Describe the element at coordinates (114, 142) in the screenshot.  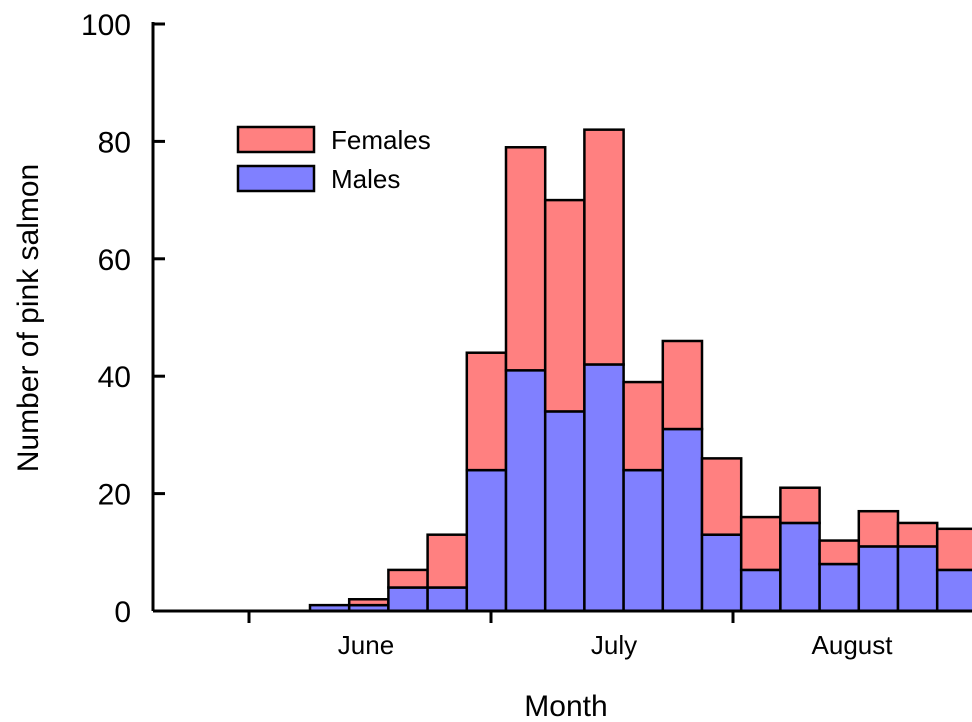
I see `y-tick-label-80: 80` at that location.